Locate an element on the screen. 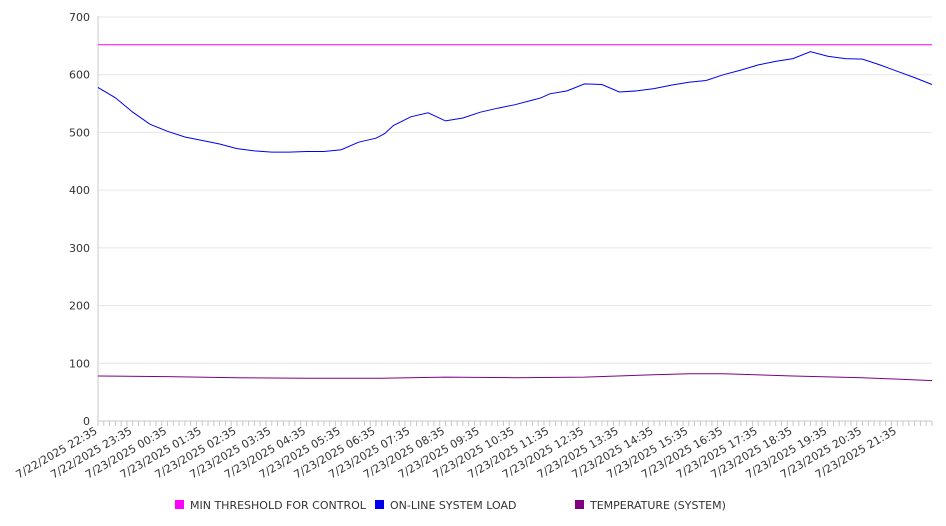  y-tick-label: 200 is located at coordinates (79, 306).